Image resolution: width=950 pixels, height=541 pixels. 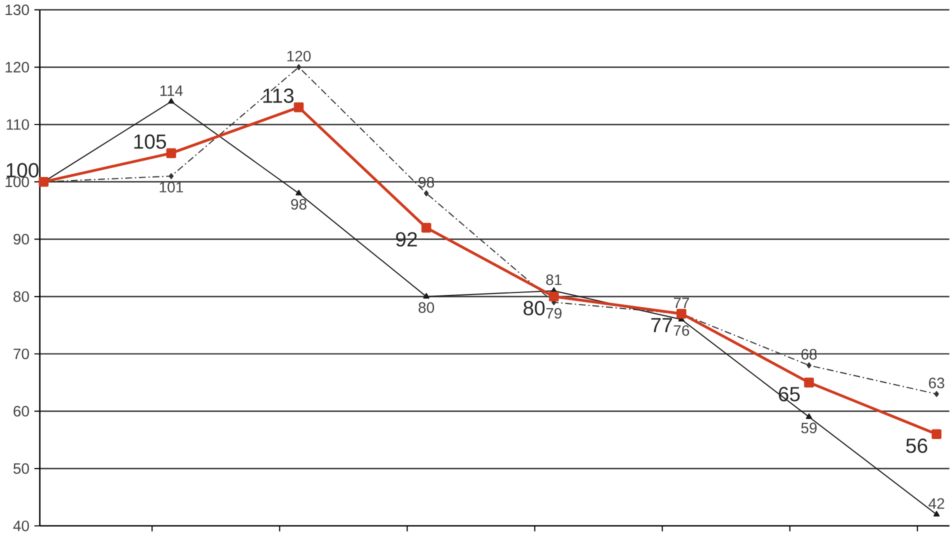 What do you see at coordinates (21, 239) in the screenshot?
I see `y-tick-label: 90` at bounding box center [21, 239].